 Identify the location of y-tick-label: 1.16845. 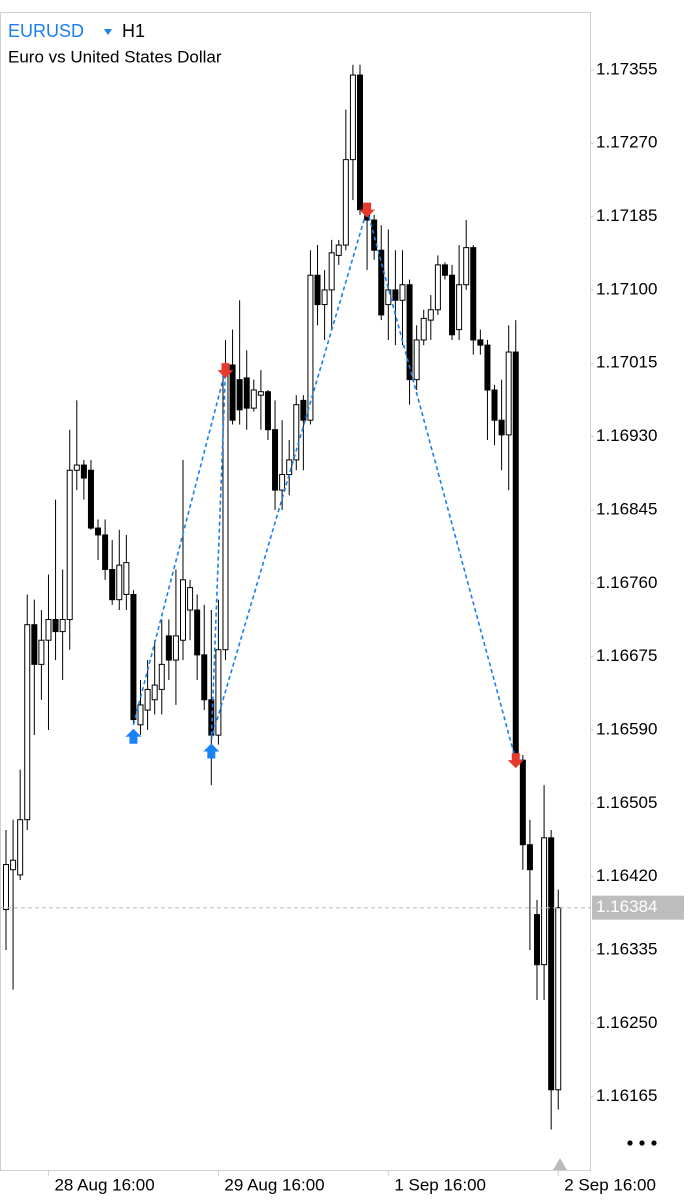
(626, 508).